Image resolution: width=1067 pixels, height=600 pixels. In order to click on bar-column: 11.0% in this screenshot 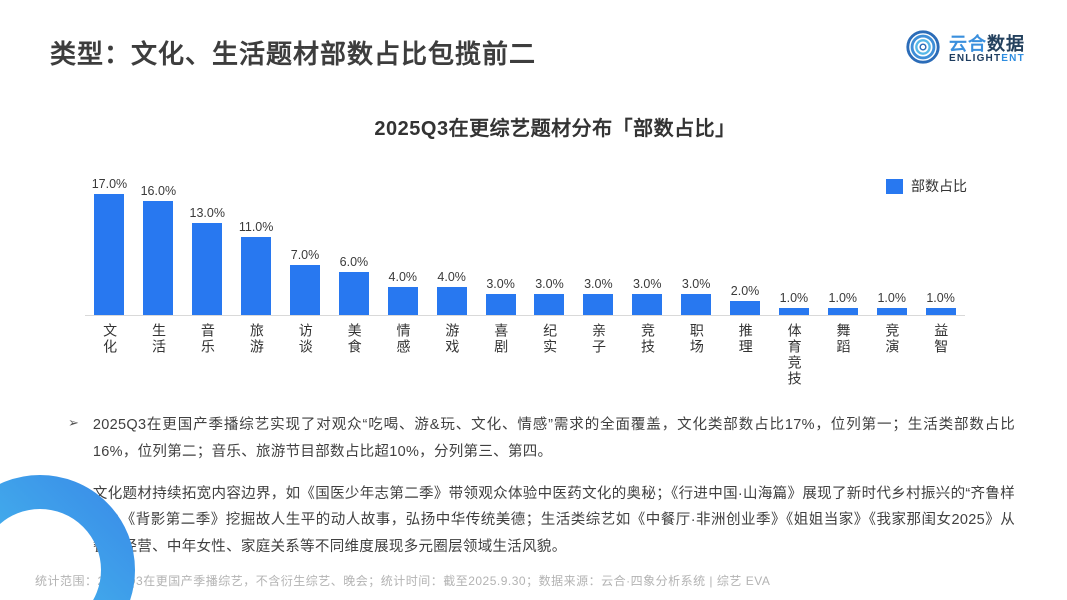, I will do `click(256, 267)`.